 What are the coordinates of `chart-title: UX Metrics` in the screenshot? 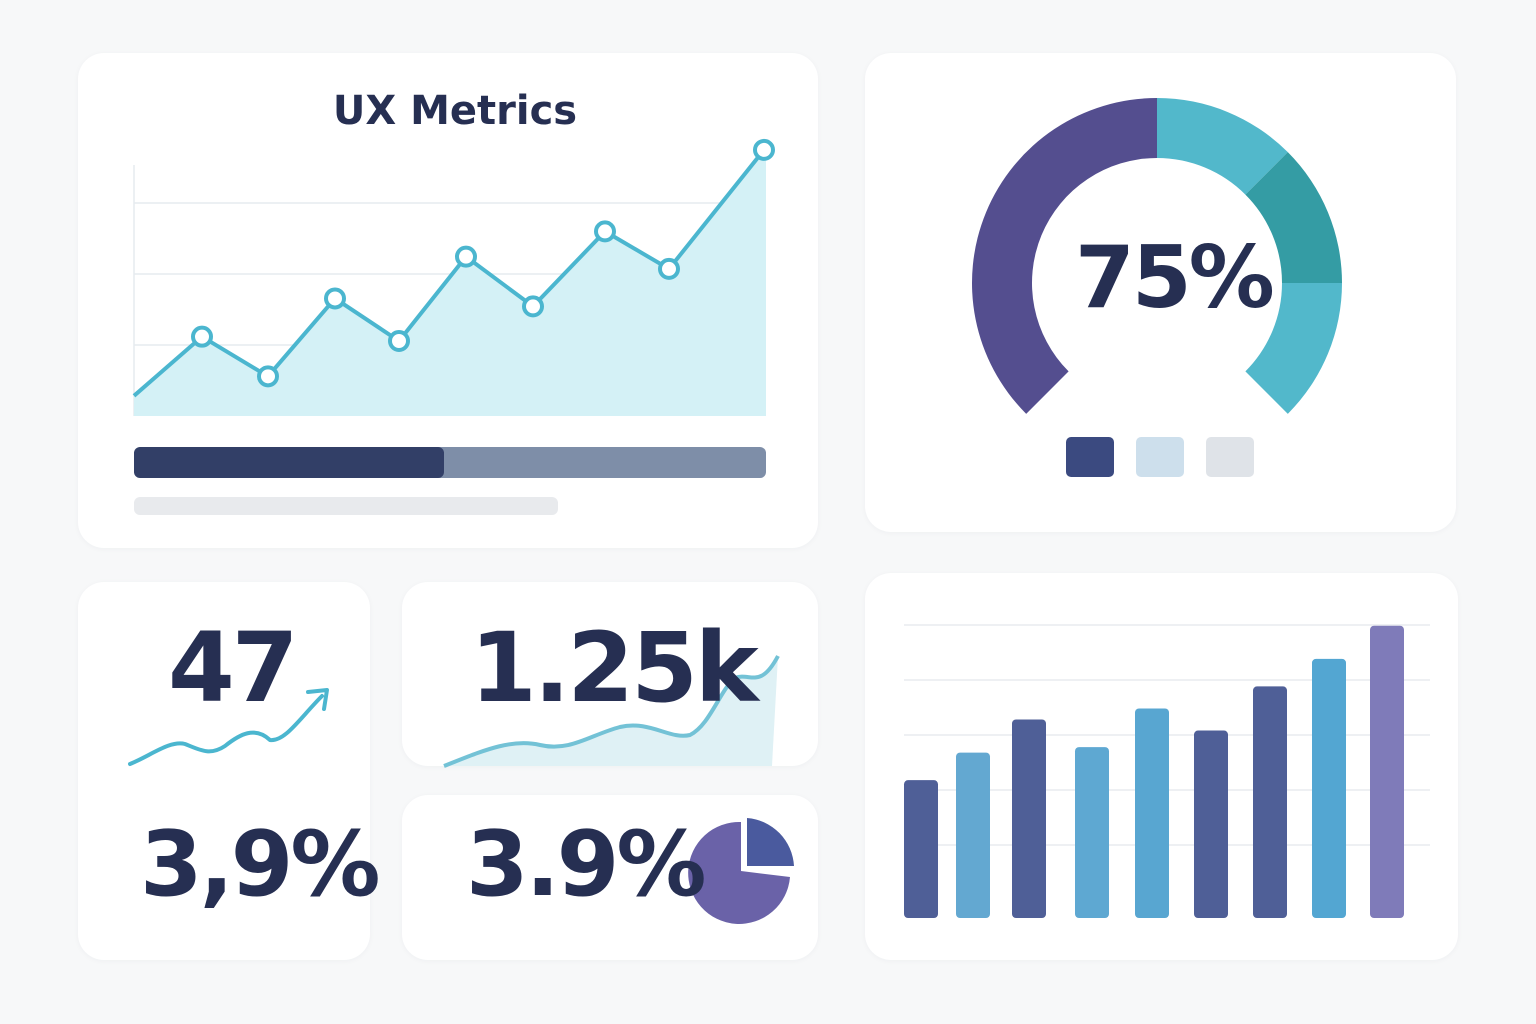 It's located at (455, 111).